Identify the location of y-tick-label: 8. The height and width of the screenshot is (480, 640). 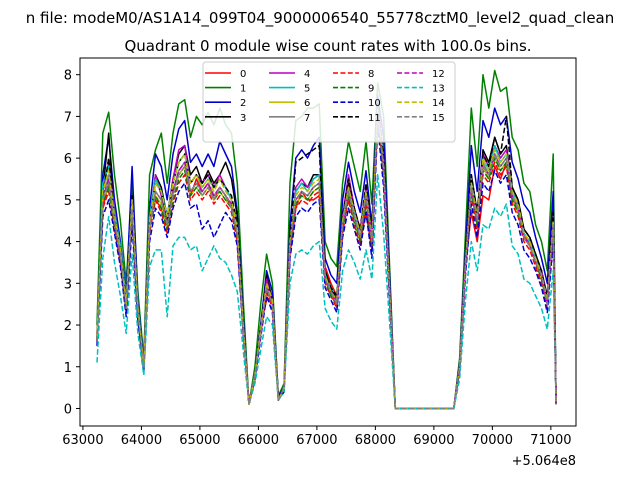
(68, 76).